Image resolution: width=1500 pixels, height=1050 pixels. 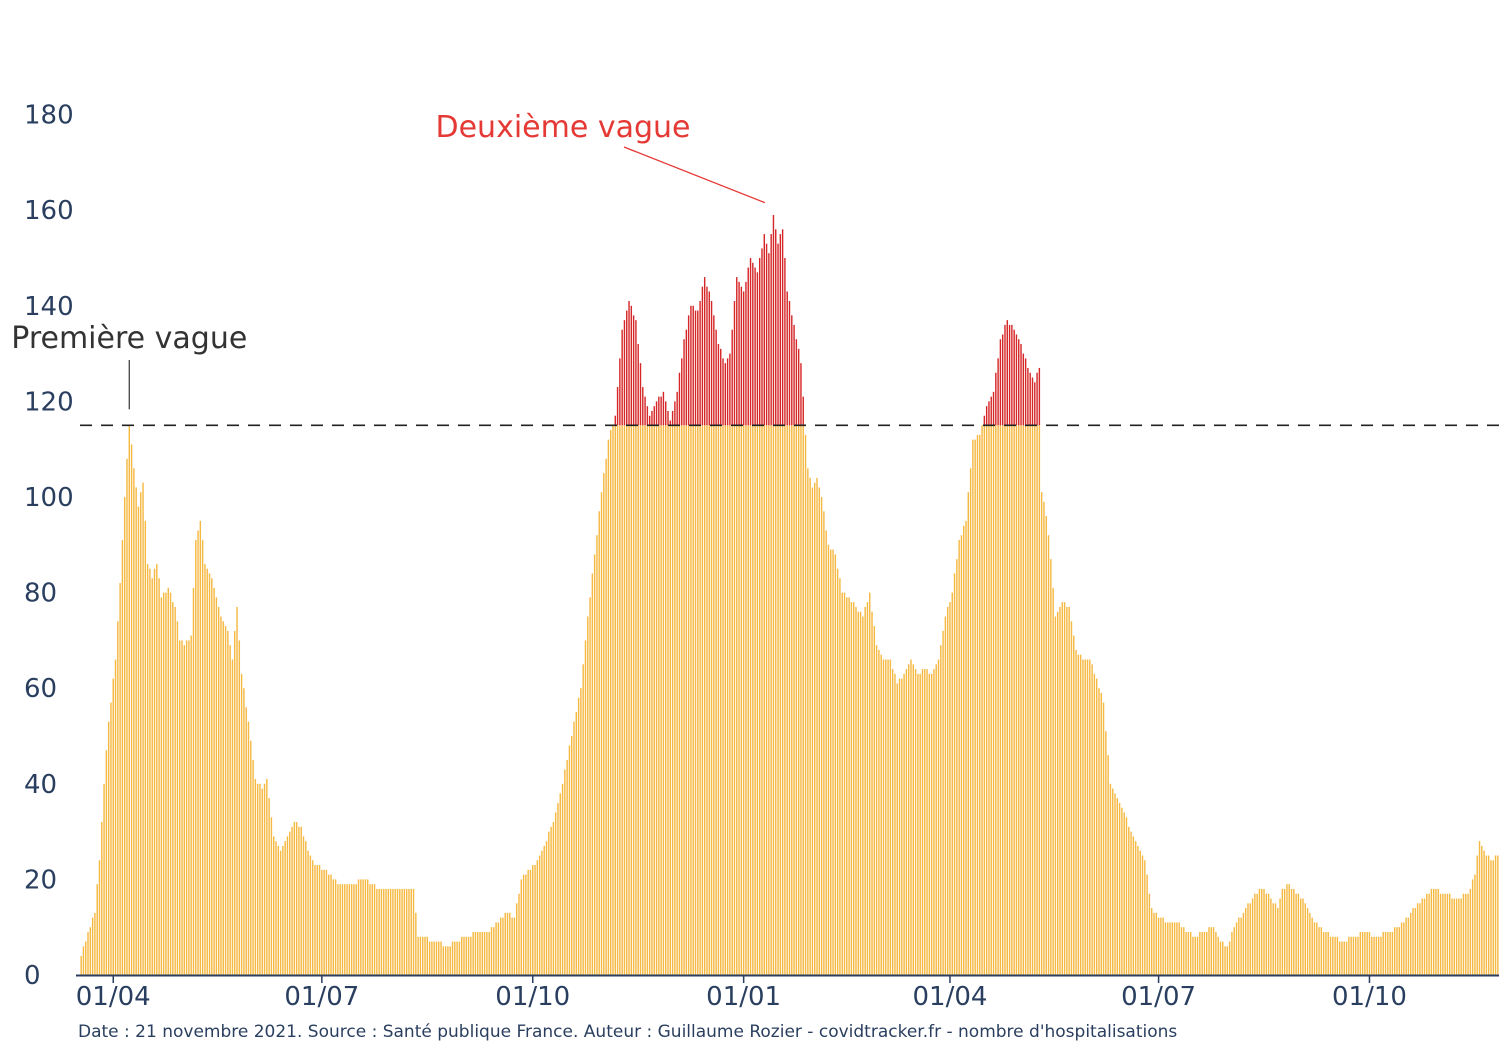 I want to click on annotation-deuxieme-vague: Deuxième vague, so click(x=563, y=127).